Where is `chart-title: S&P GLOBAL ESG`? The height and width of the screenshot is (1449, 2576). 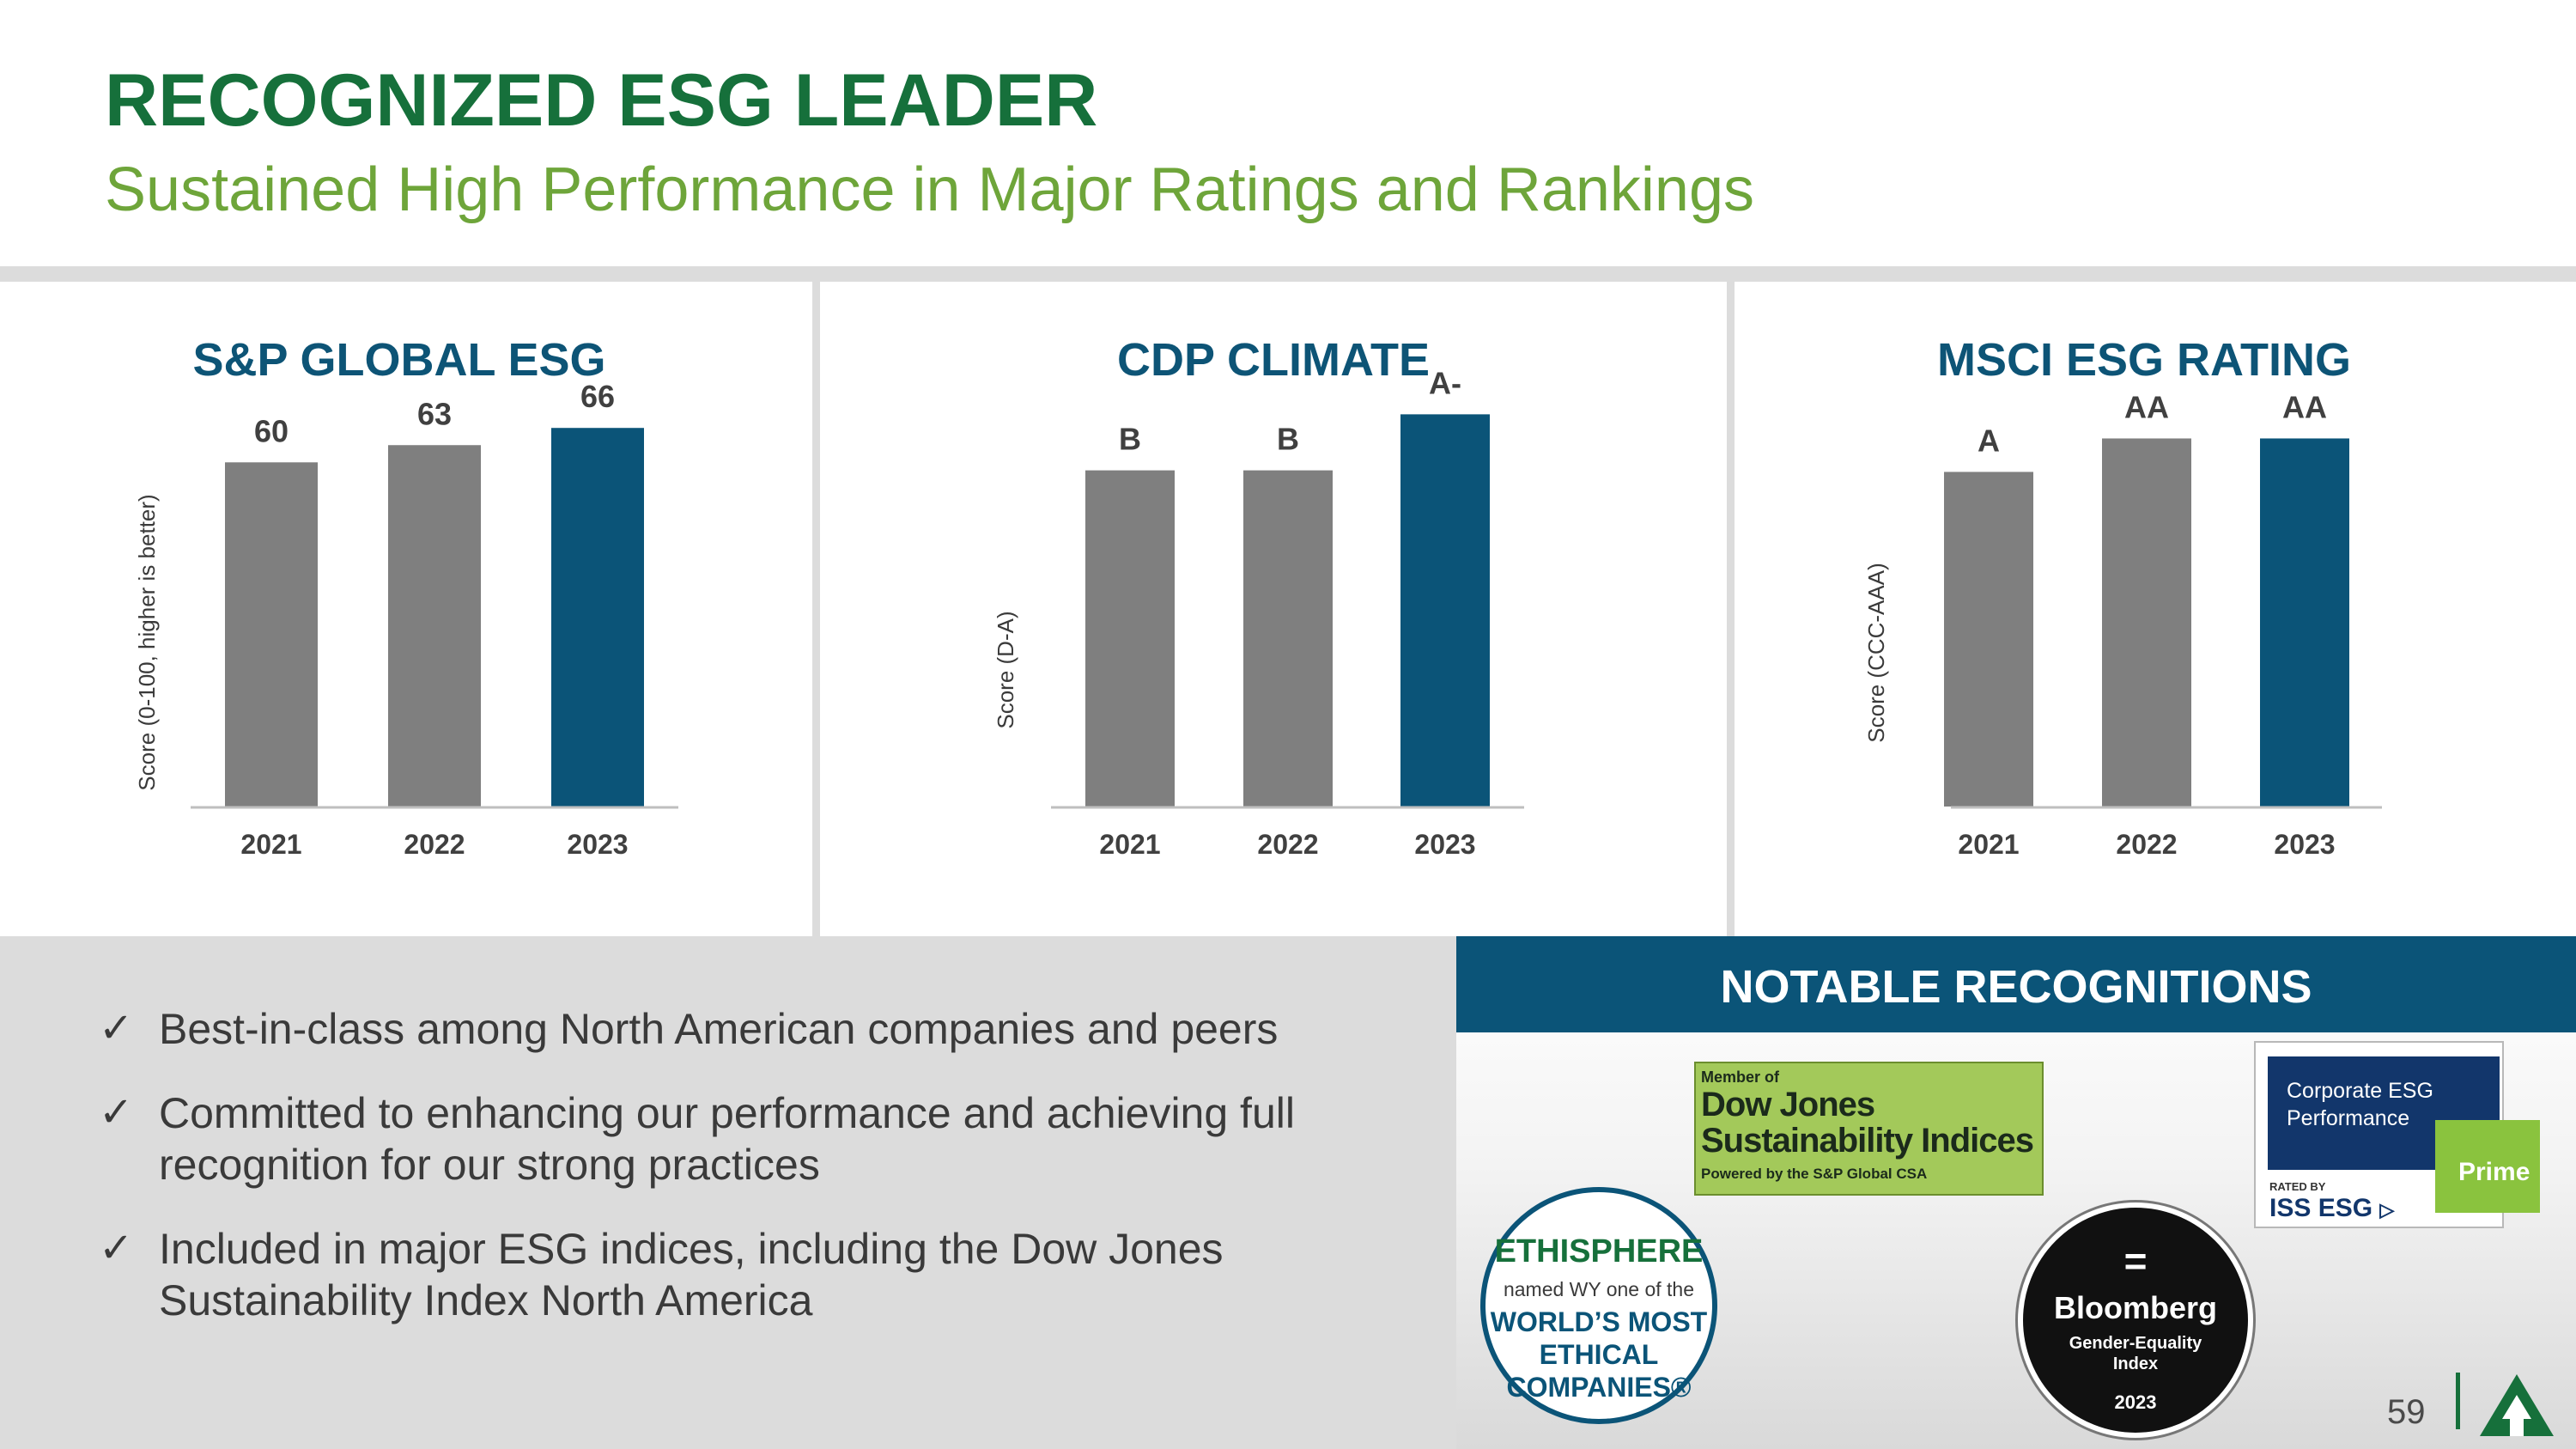
chart-title: S&P GLOBAL ESG is located at coordinates (399, 360).